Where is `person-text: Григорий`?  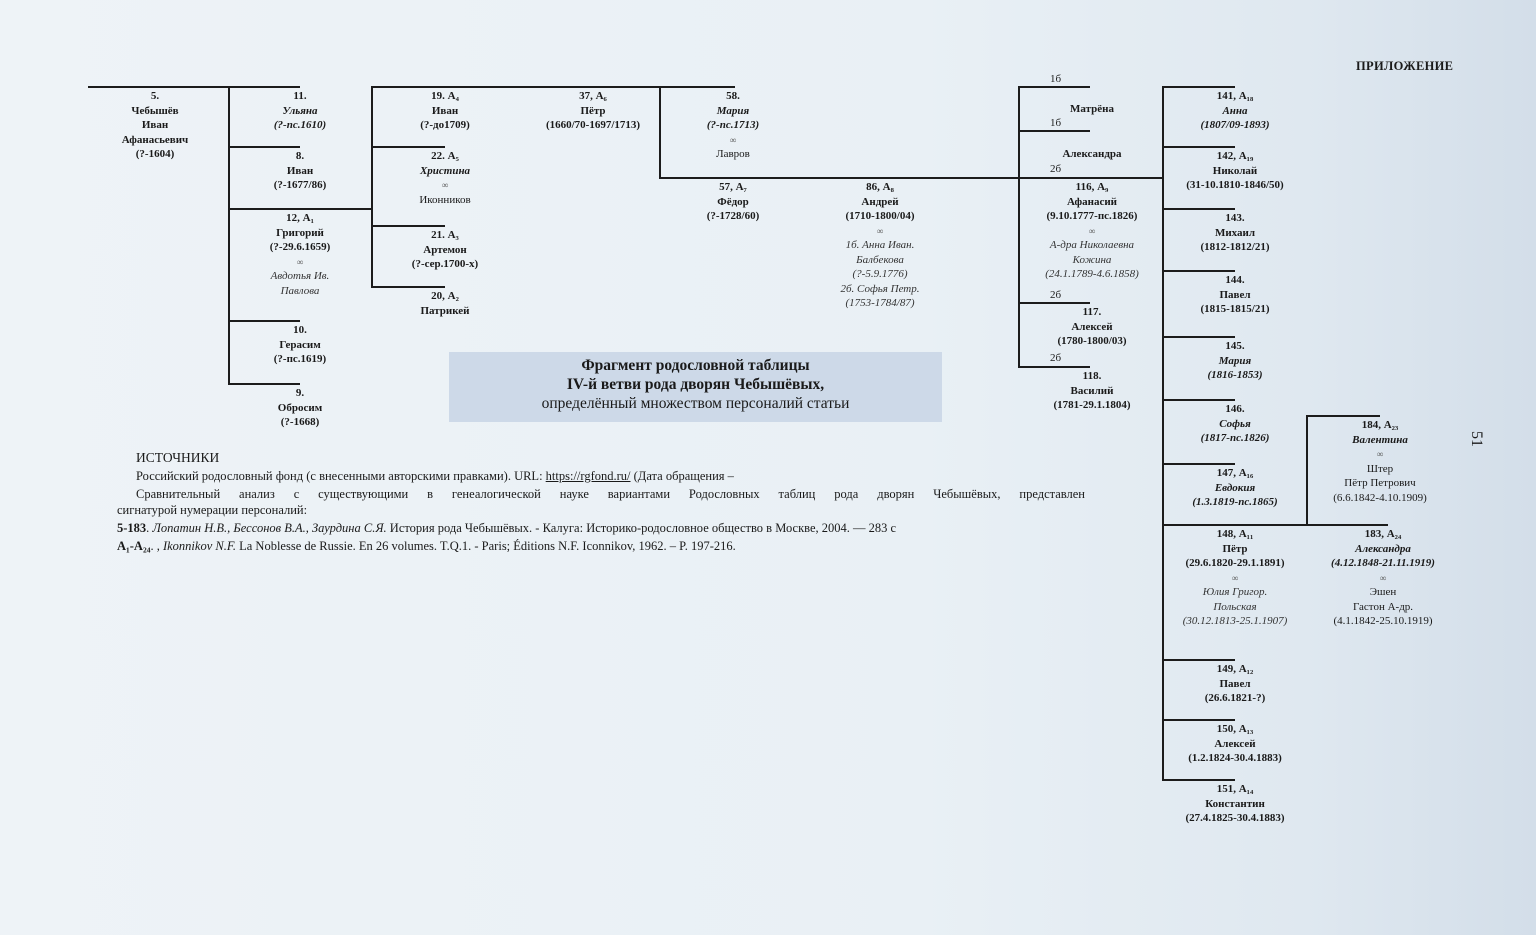 person-text: Григорий is located at coordinates (300, 232).